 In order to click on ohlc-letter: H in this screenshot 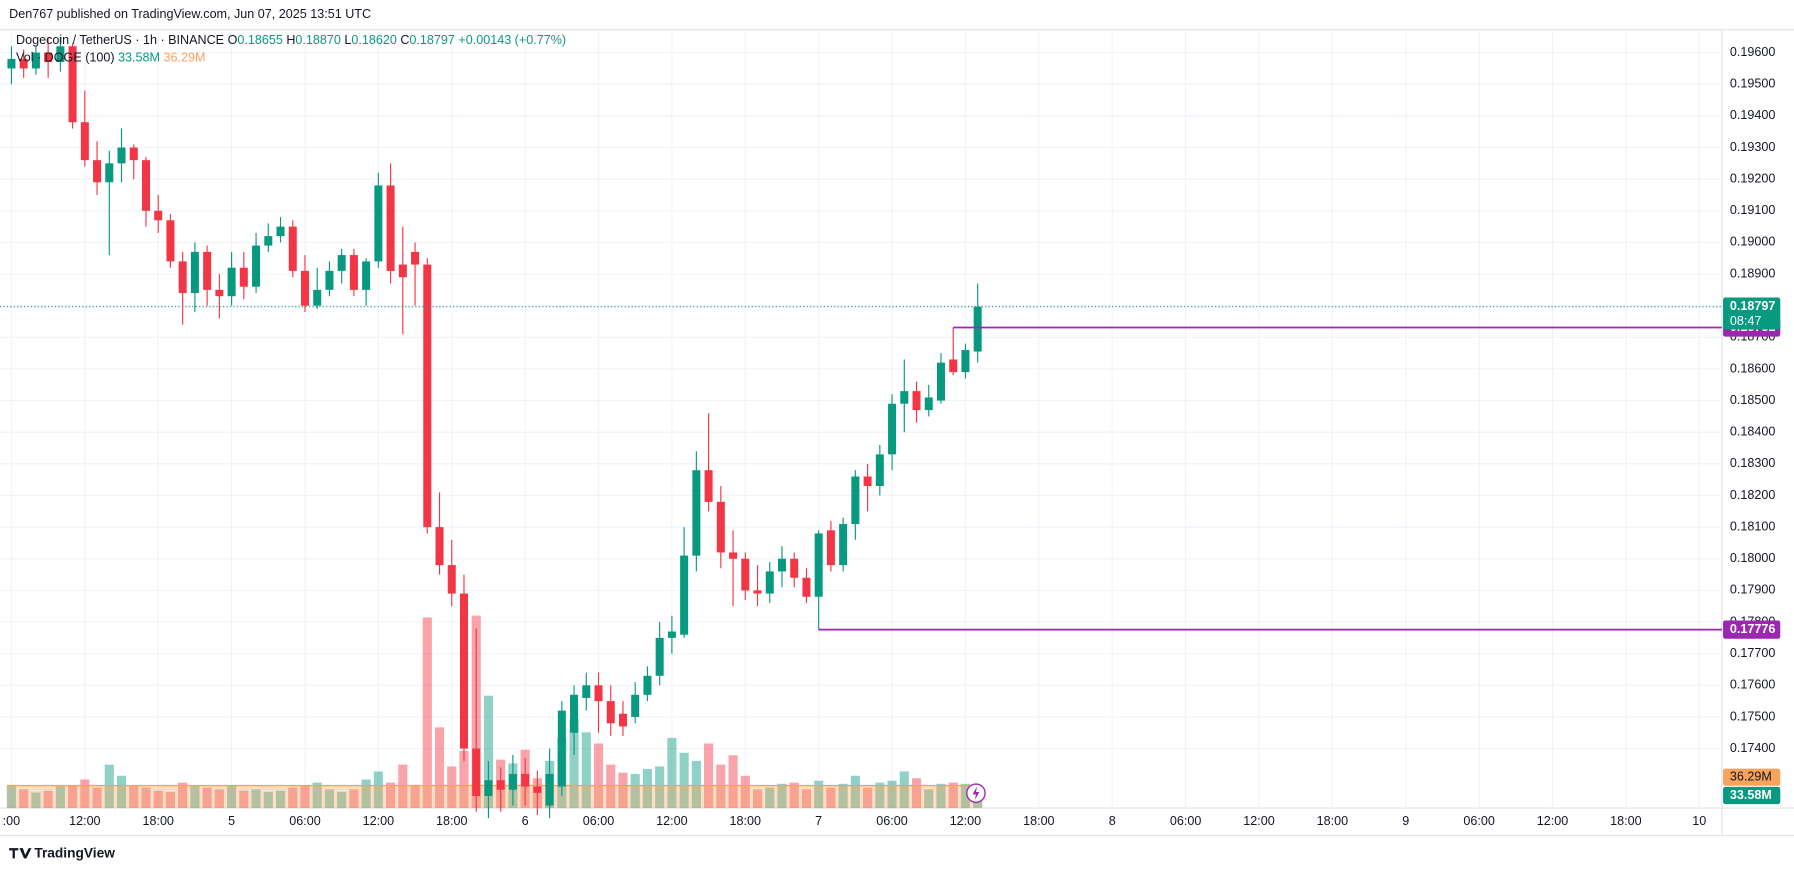, I will do `click(290, 41)`.